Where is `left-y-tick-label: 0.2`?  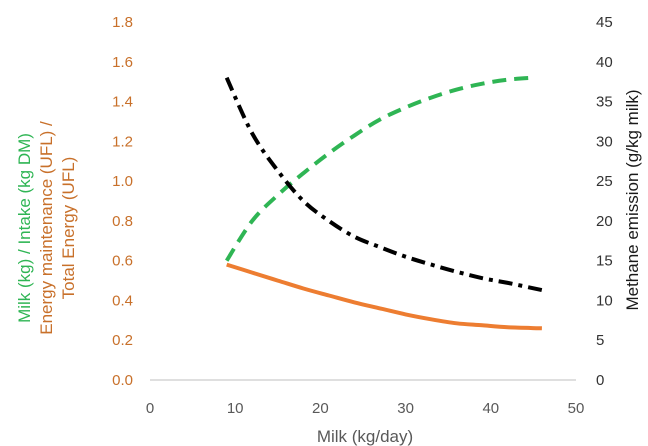 left-y-tick-label: 0.2 is located at coordinates (122, 340).